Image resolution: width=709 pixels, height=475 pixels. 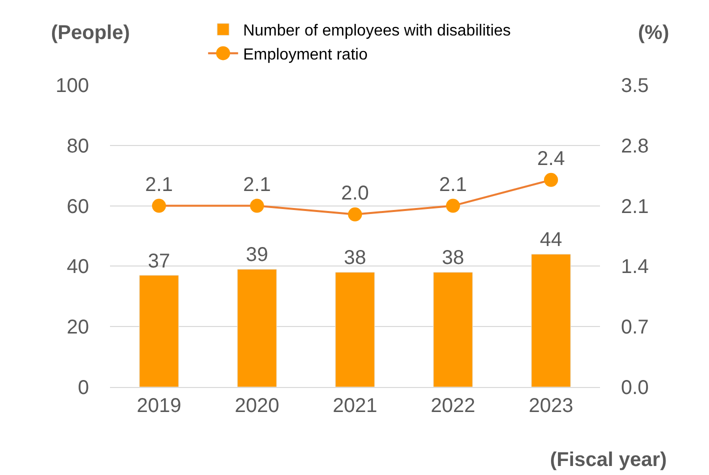 What do you see at coordinates (77, 267) in the screenshot?
I see `y-tick-label: 40` at bounding box center [77, 267].